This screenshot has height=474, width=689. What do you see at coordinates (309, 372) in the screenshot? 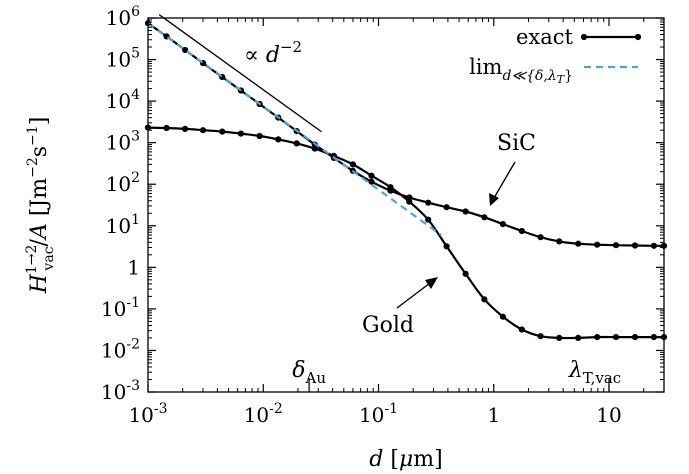
I see `annotation-delta-au: δAu` at bounding box center [309, 372].